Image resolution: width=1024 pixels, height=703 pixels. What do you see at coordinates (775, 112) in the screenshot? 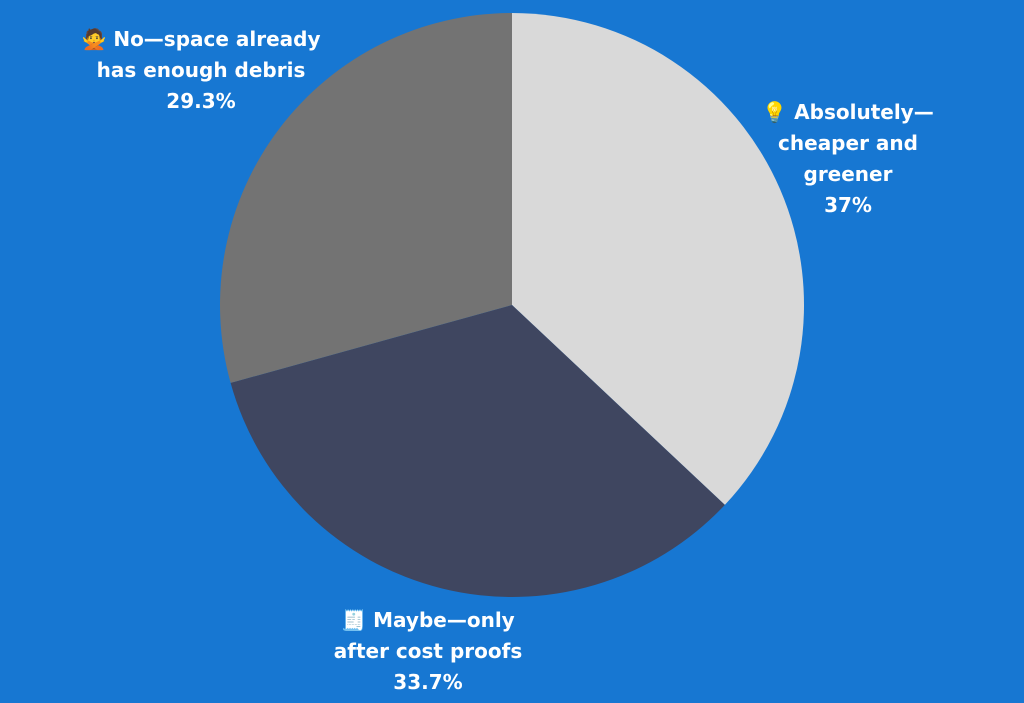
I see `lightbulb-icon: 💡` at bounding box center [775, 112].